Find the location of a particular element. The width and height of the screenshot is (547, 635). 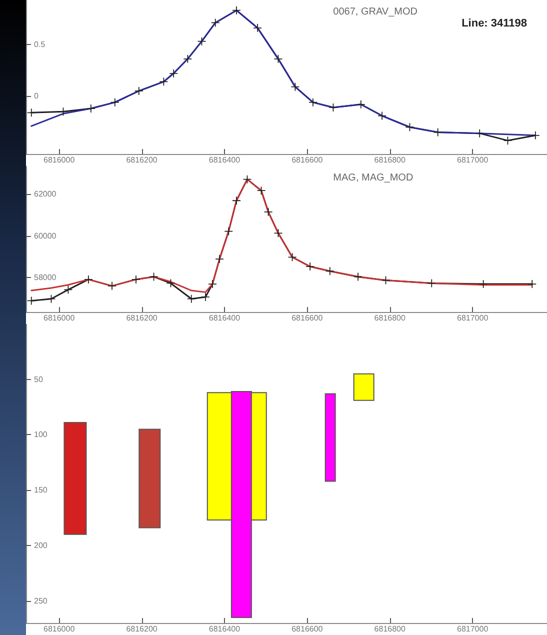

text: MAG, MAG_MOD is located at coordinates (373, 178).